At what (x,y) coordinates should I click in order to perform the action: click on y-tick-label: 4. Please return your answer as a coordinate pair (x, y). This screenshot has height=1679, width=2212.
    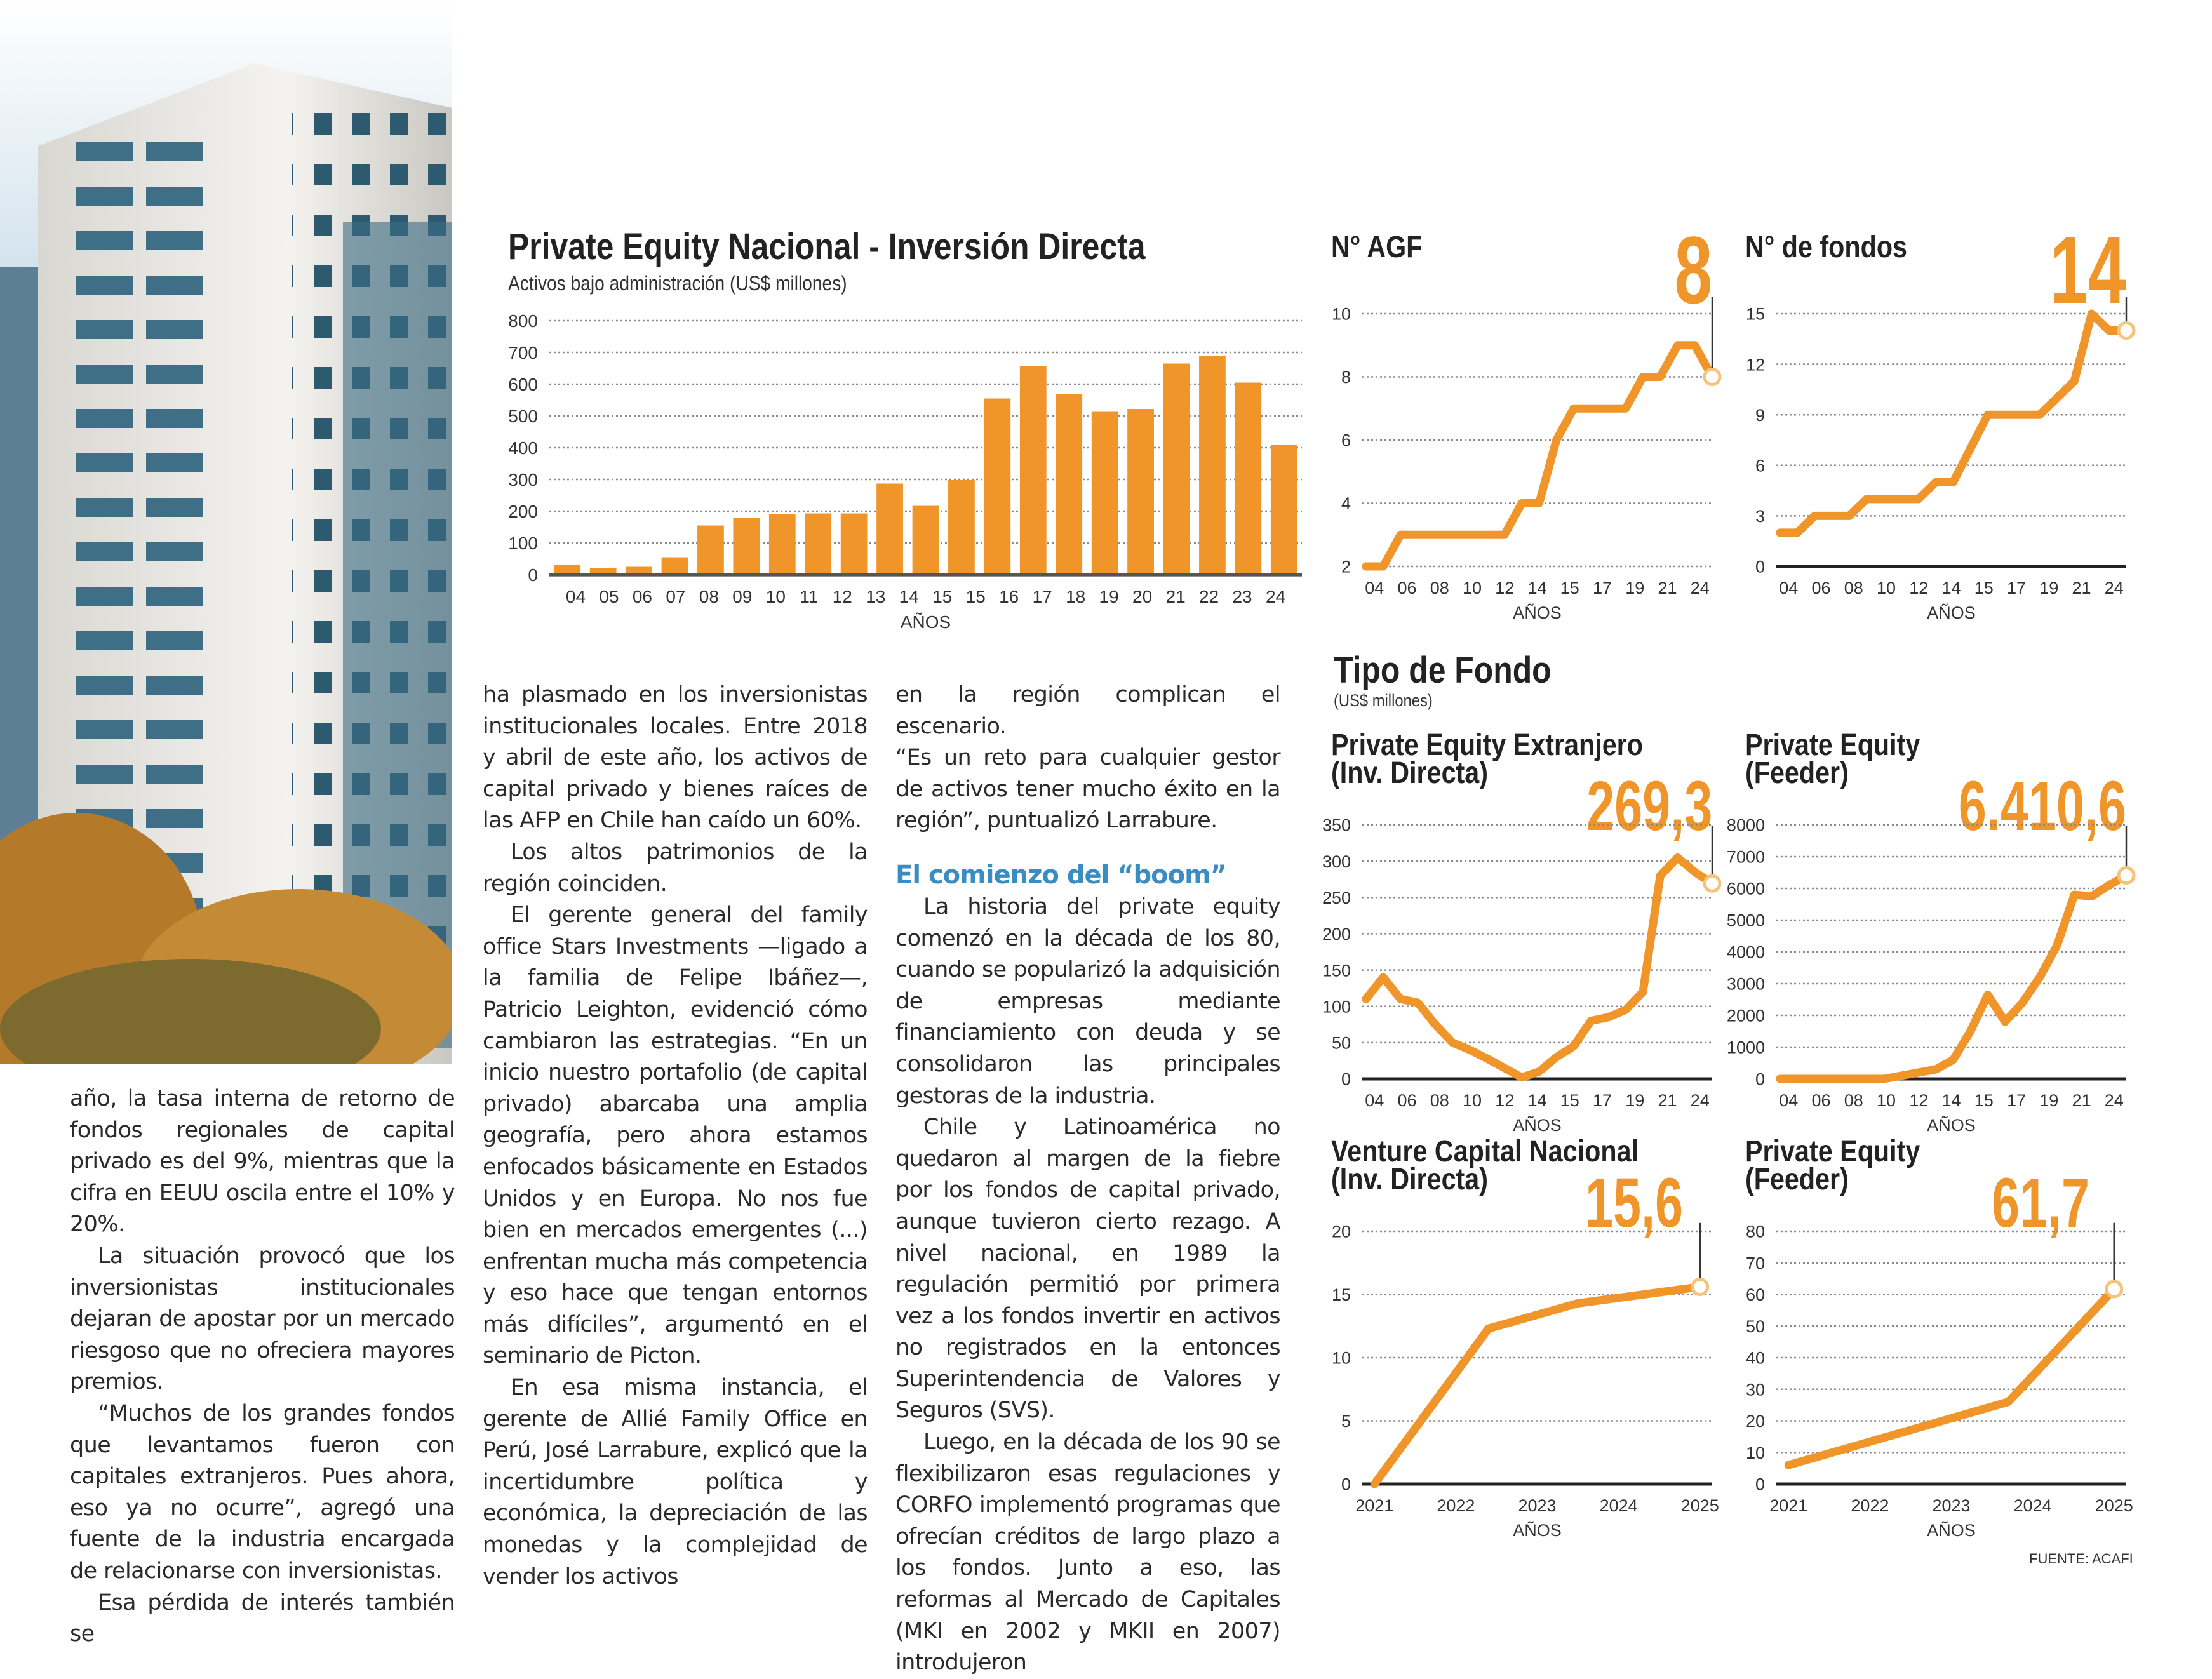
    Looking at the image, I should click on (1346, 503).